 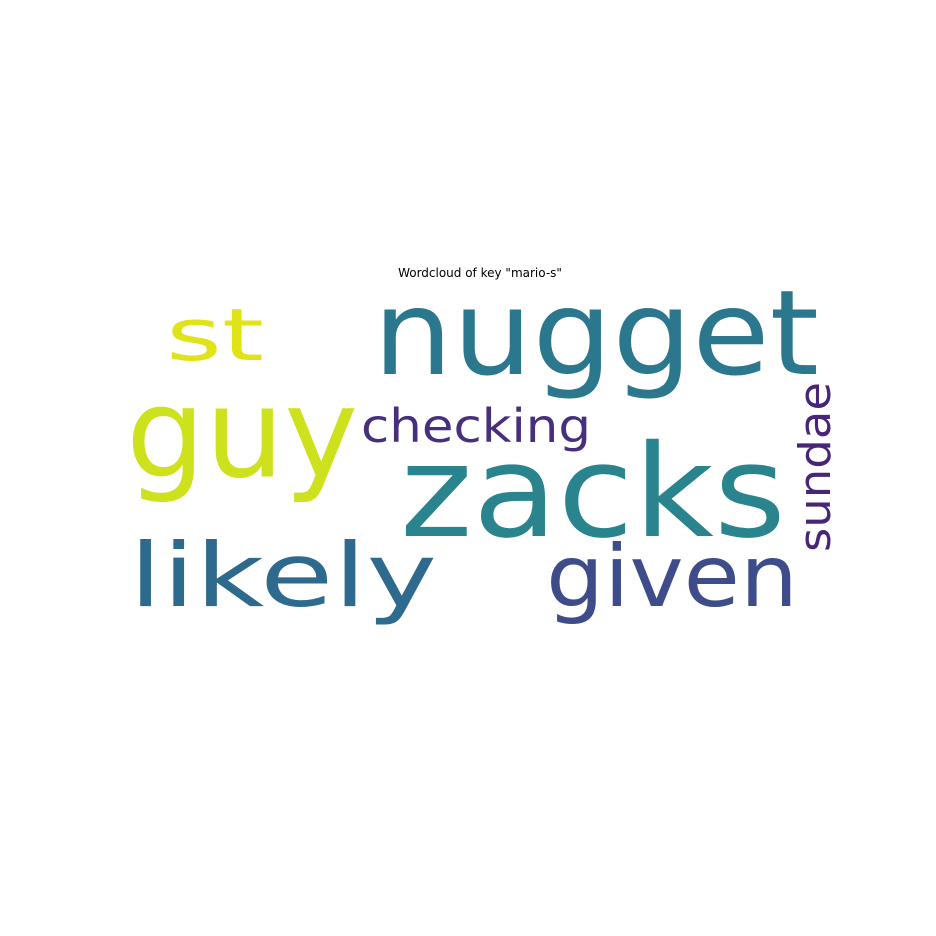 What do you see at coordinates (593, 492) in the screenshot?
I see `word-zacks: zacks` at bounding box center [593, 492].